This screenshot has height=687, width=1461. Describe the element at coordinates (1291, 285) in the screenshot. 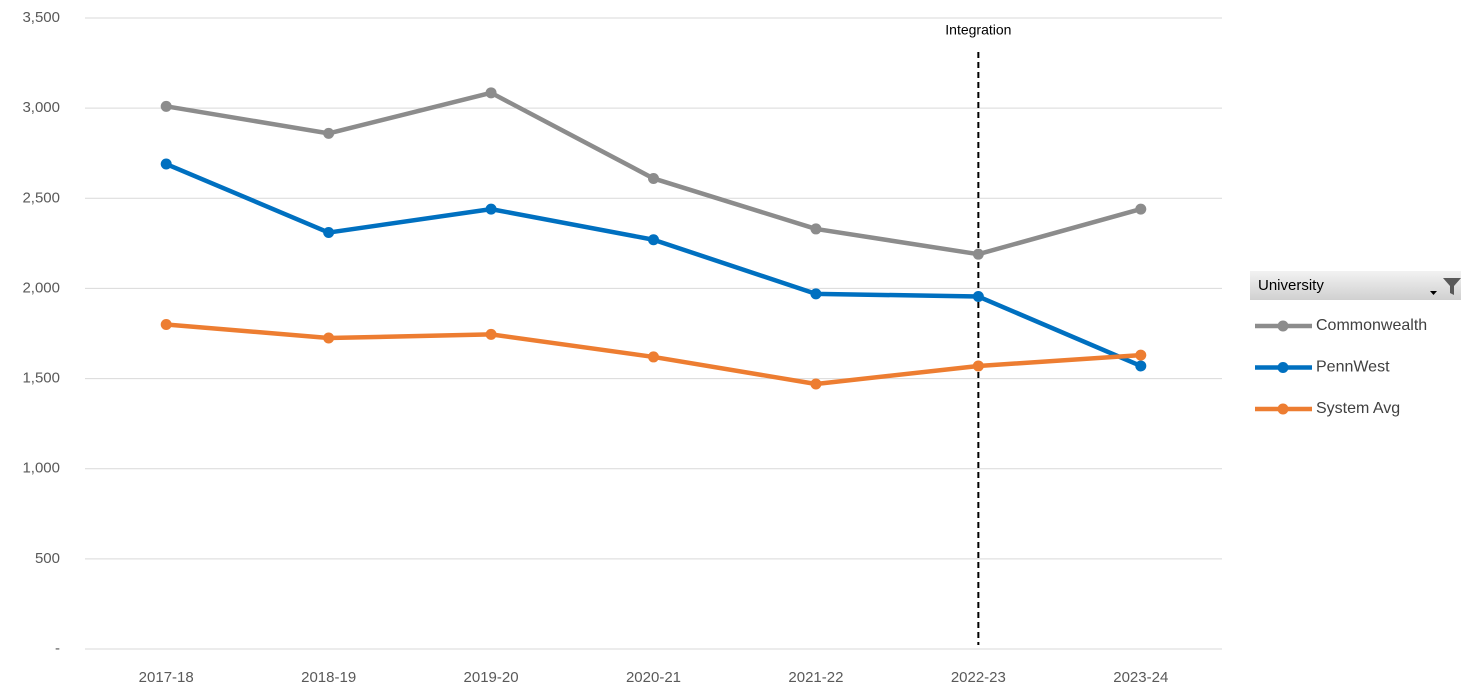

I see `legend-title: University` at that location.